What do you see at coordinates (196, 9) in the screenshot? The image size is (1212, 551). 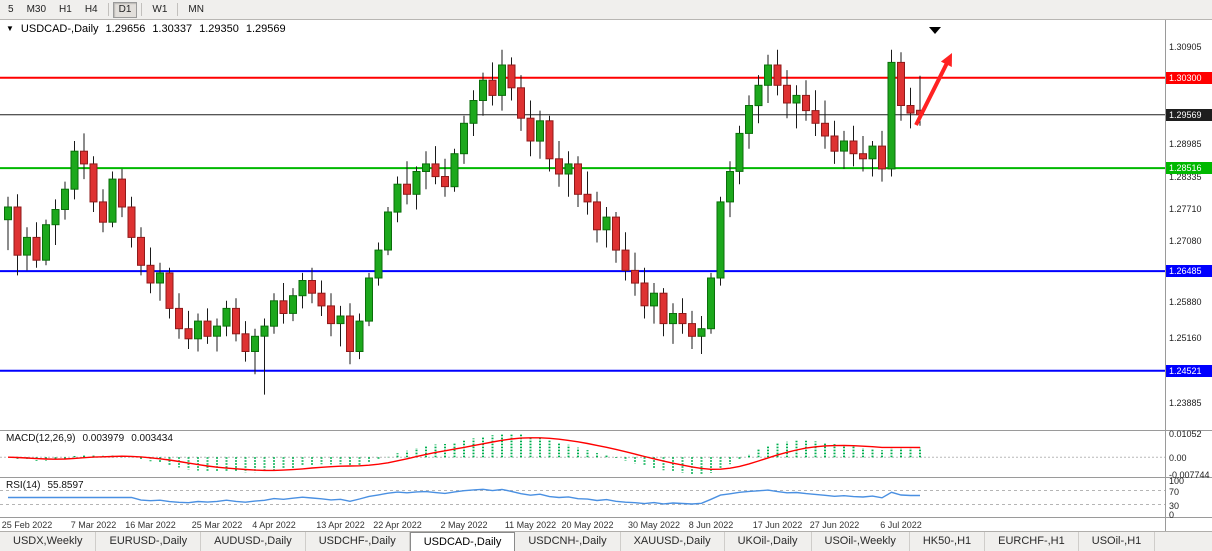 I see `timeframe-button-mn: MN` at bounding box center [196, 9].